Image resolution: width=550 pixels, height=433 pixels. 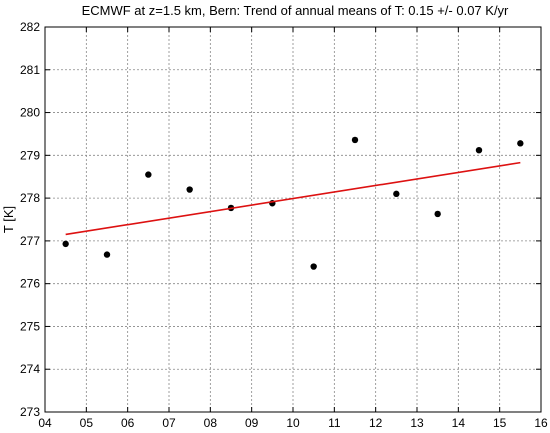 I want to click on y-tick-label: 277, so click(x=30, y=241).